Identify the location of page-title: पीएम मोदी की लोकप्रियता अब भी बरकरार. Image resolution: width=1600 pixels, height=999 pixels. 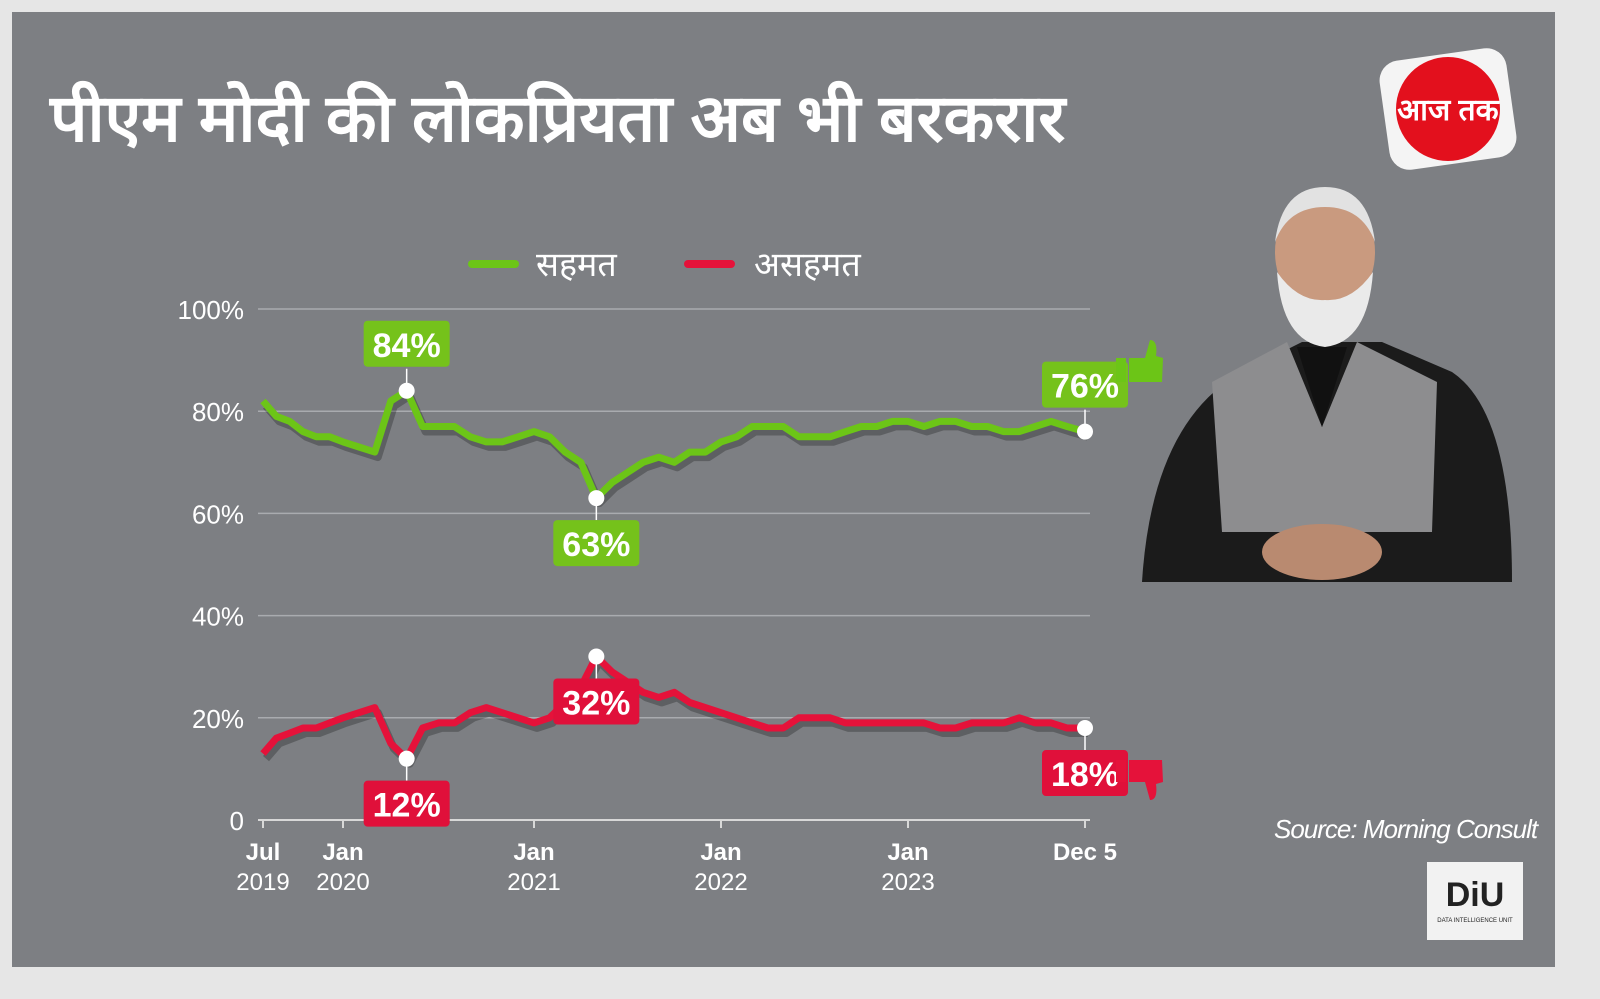
(558, 118).